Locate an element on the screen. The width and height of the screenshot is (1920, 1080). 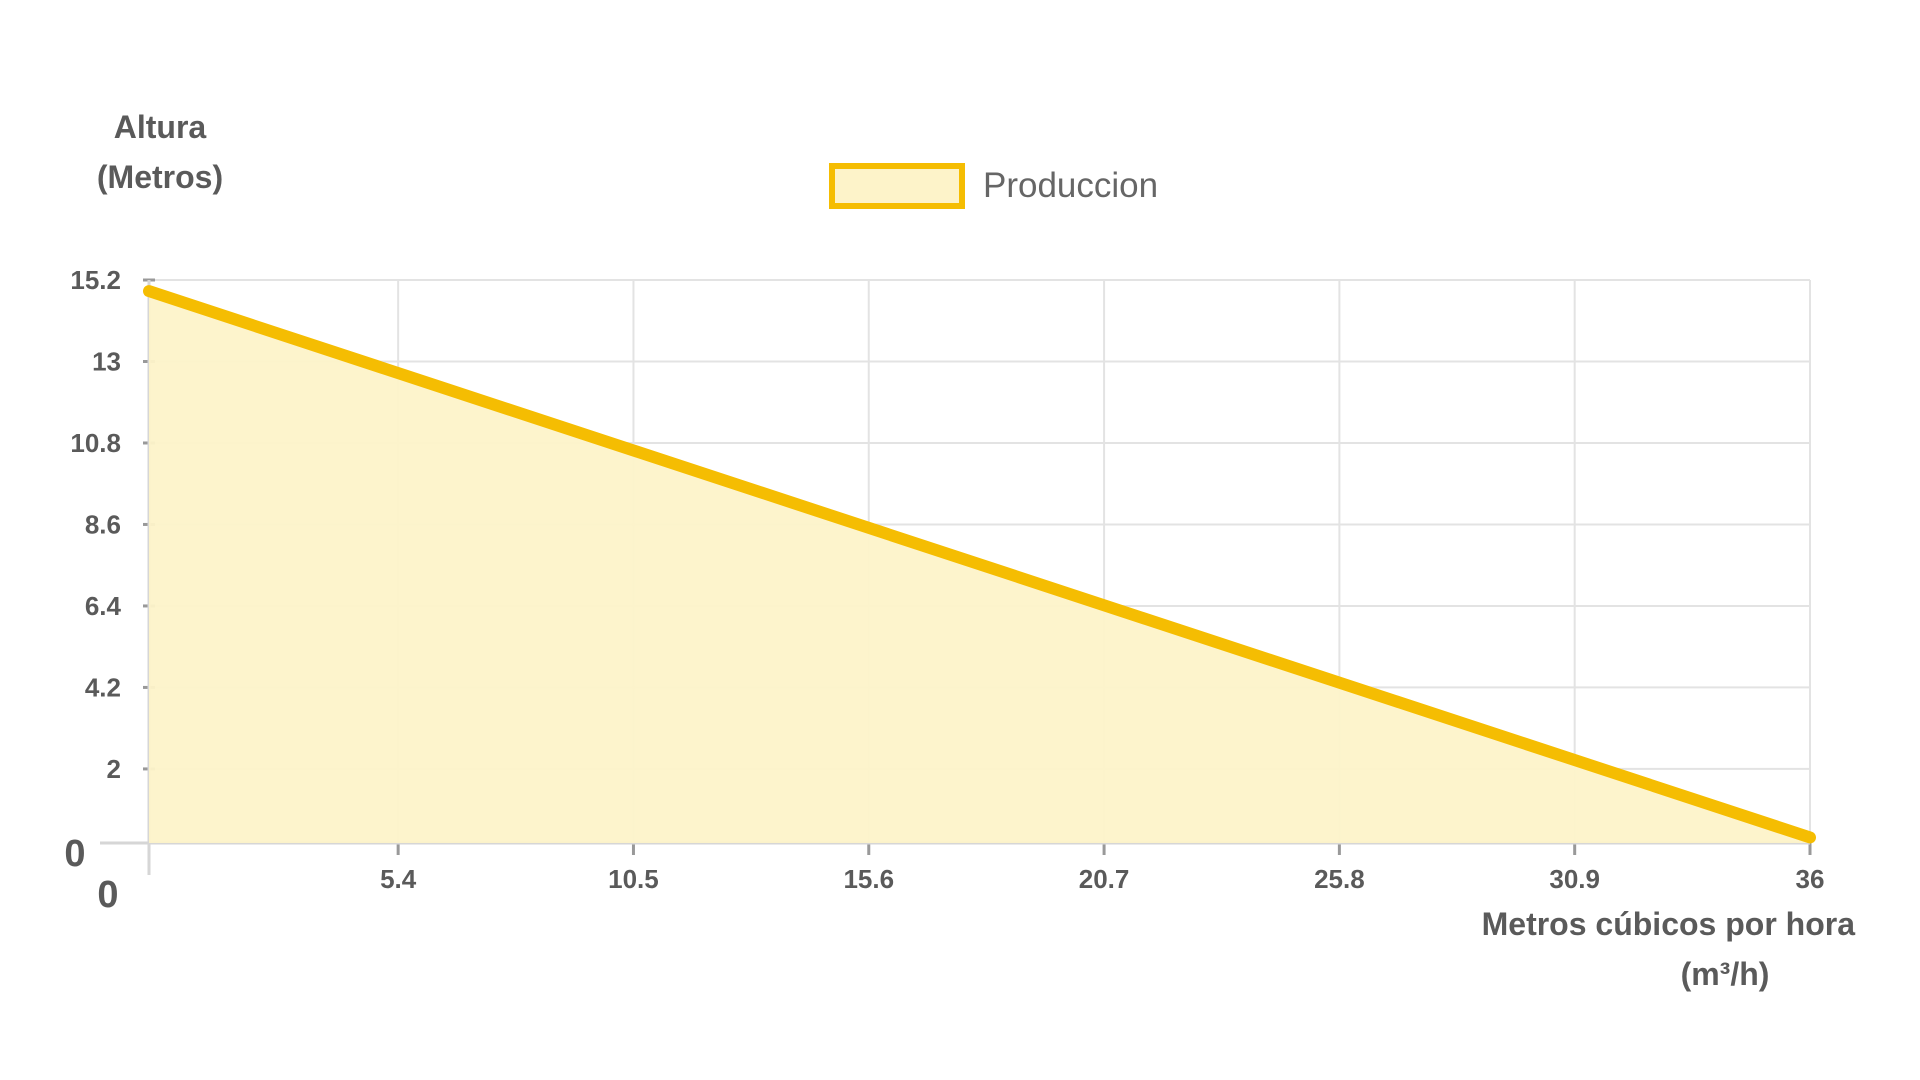
x-tick-label: 15.6 is located at coordinates (868, 879).